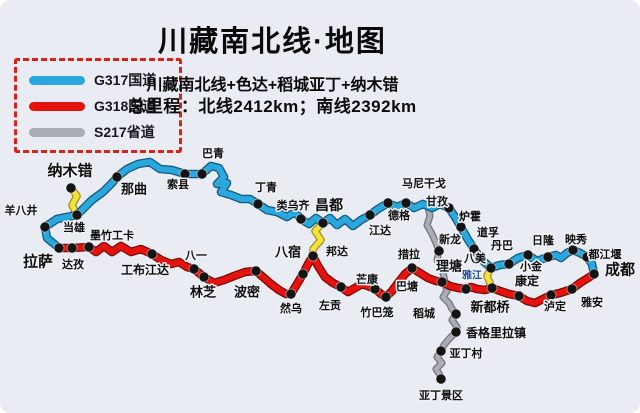 The image size is (640, 413). Describe the element at coordinates (57, 106) in the screenshot. I see `legend-swatch-g318` at that location.